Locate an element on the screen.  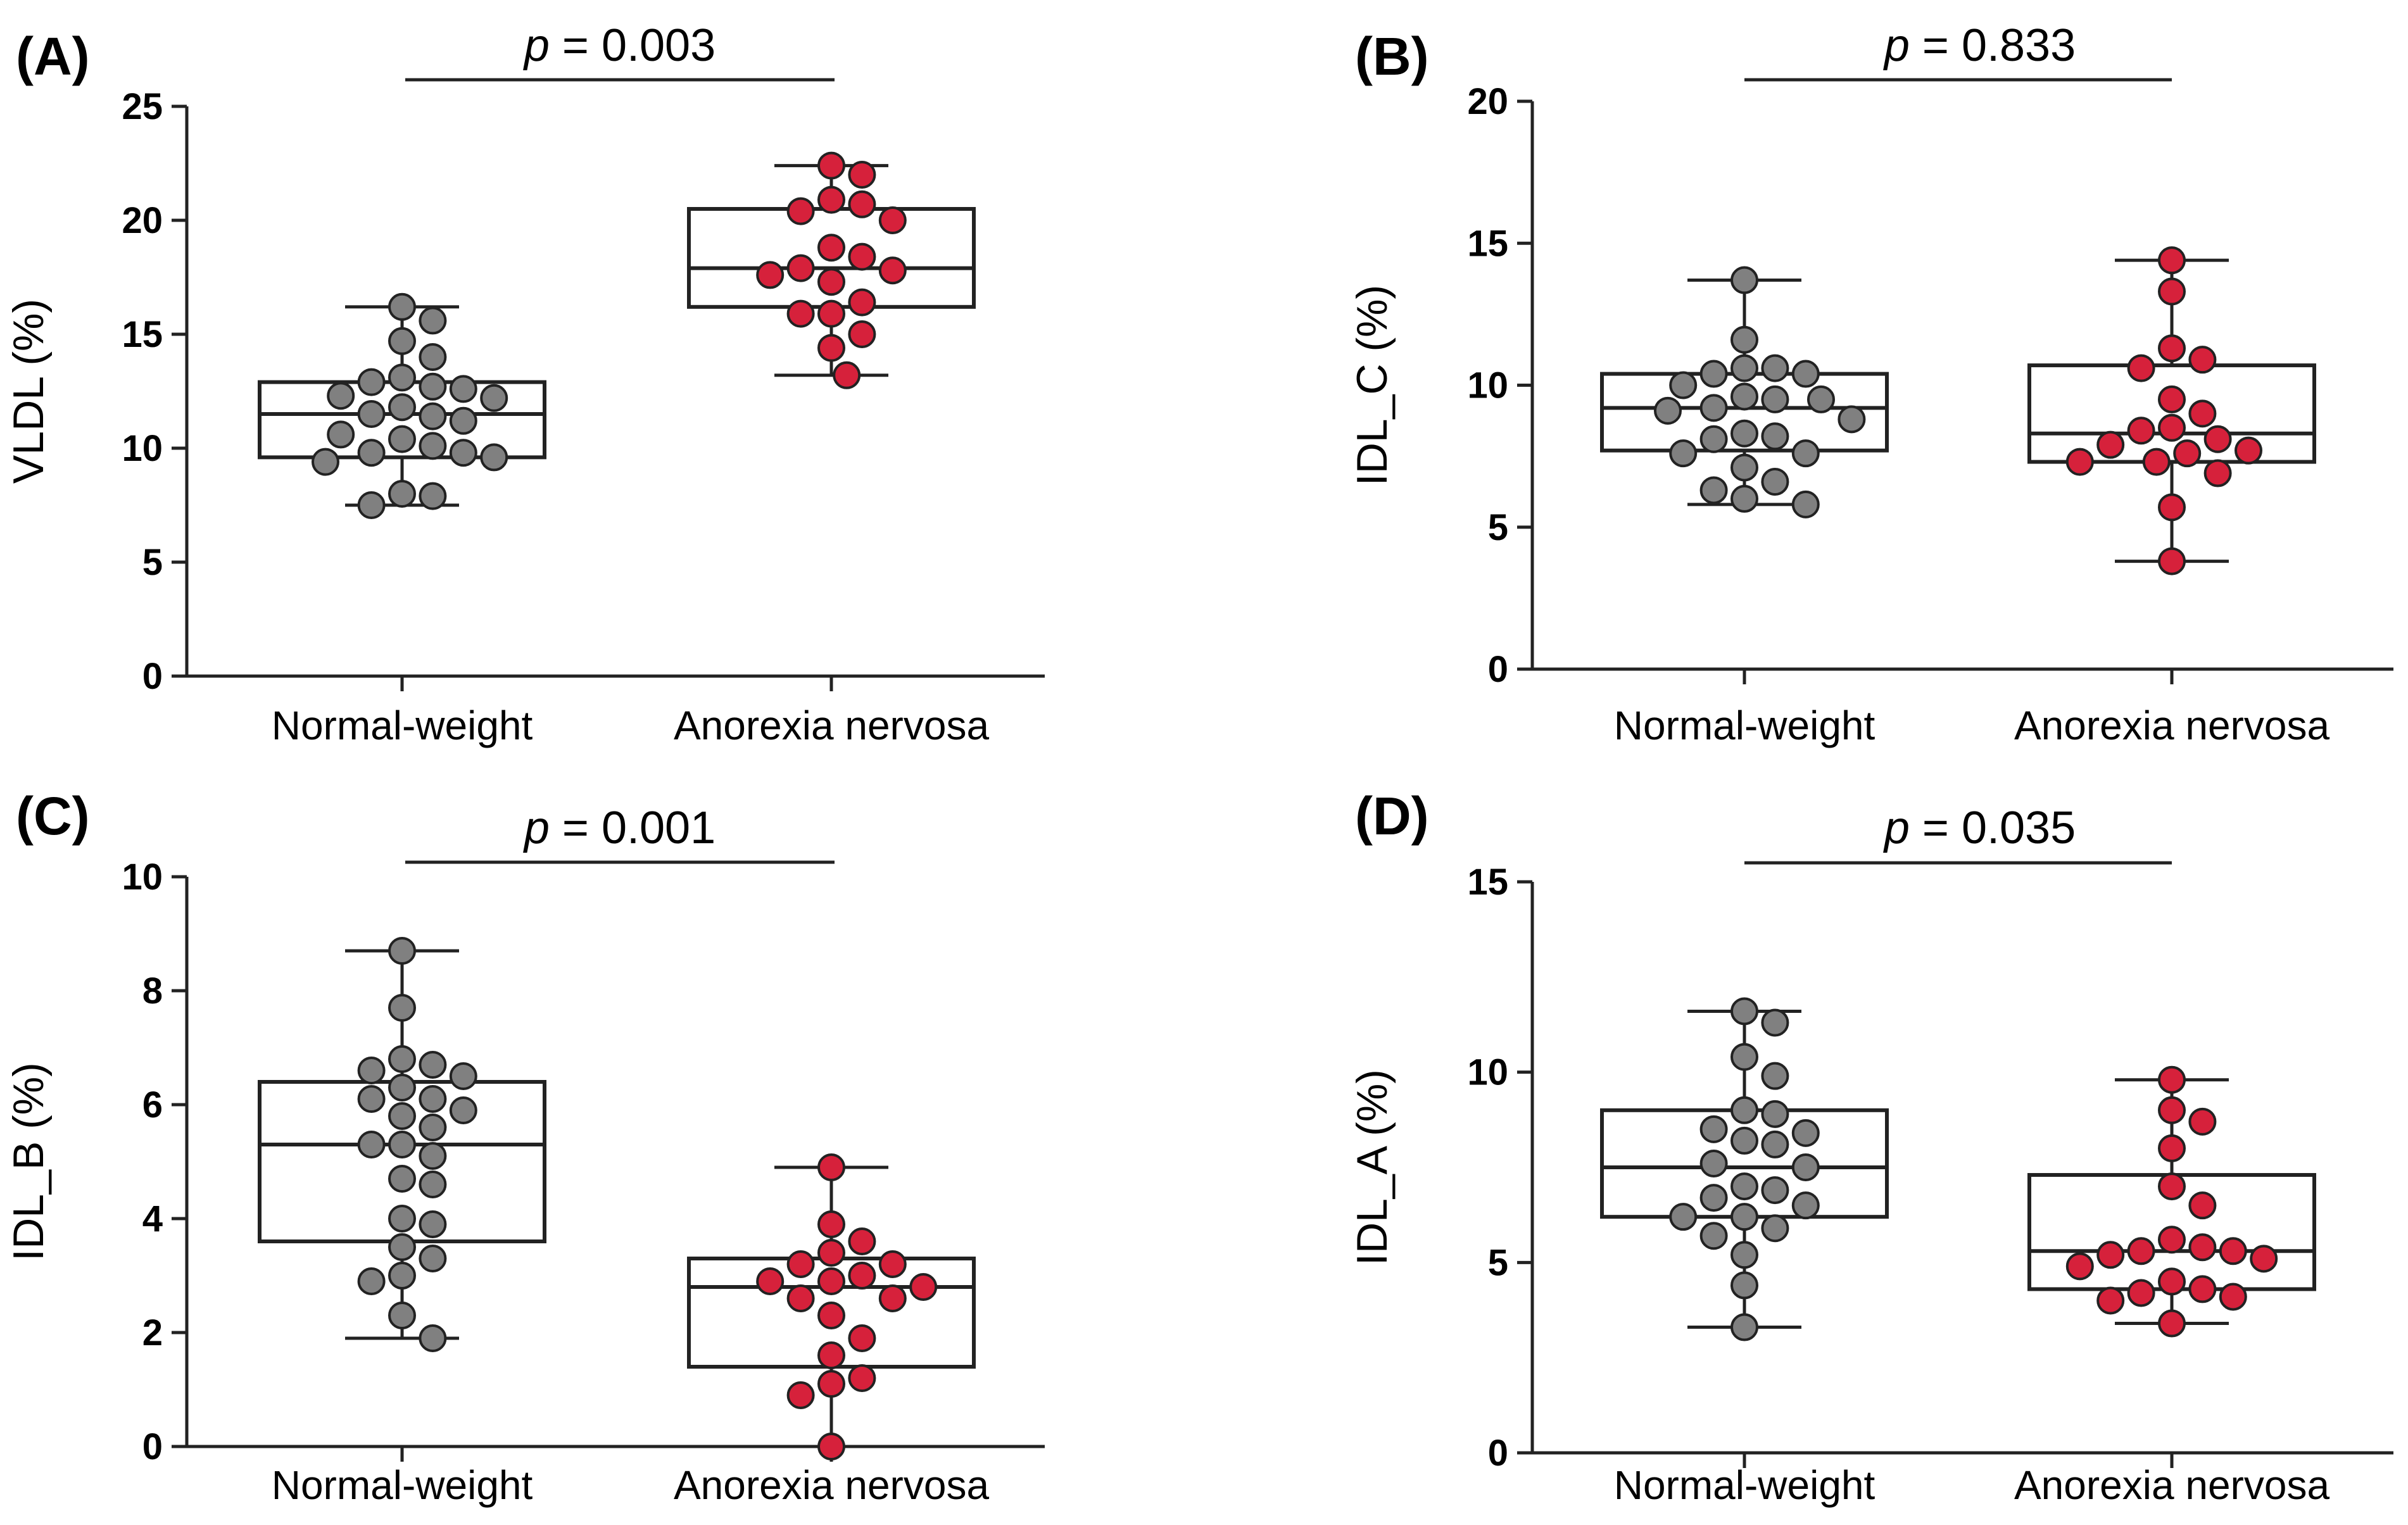
y-tick-label: 8 is located at coordinates (152, 991).